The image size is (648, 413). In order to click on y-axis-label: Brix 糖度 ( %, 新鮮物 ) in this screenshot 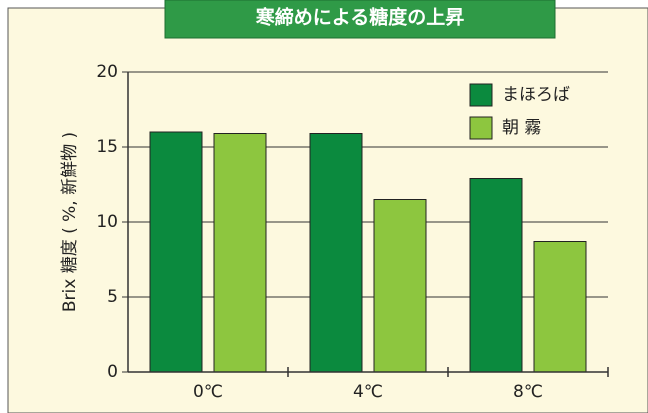, I will do `click(70, 222)`.